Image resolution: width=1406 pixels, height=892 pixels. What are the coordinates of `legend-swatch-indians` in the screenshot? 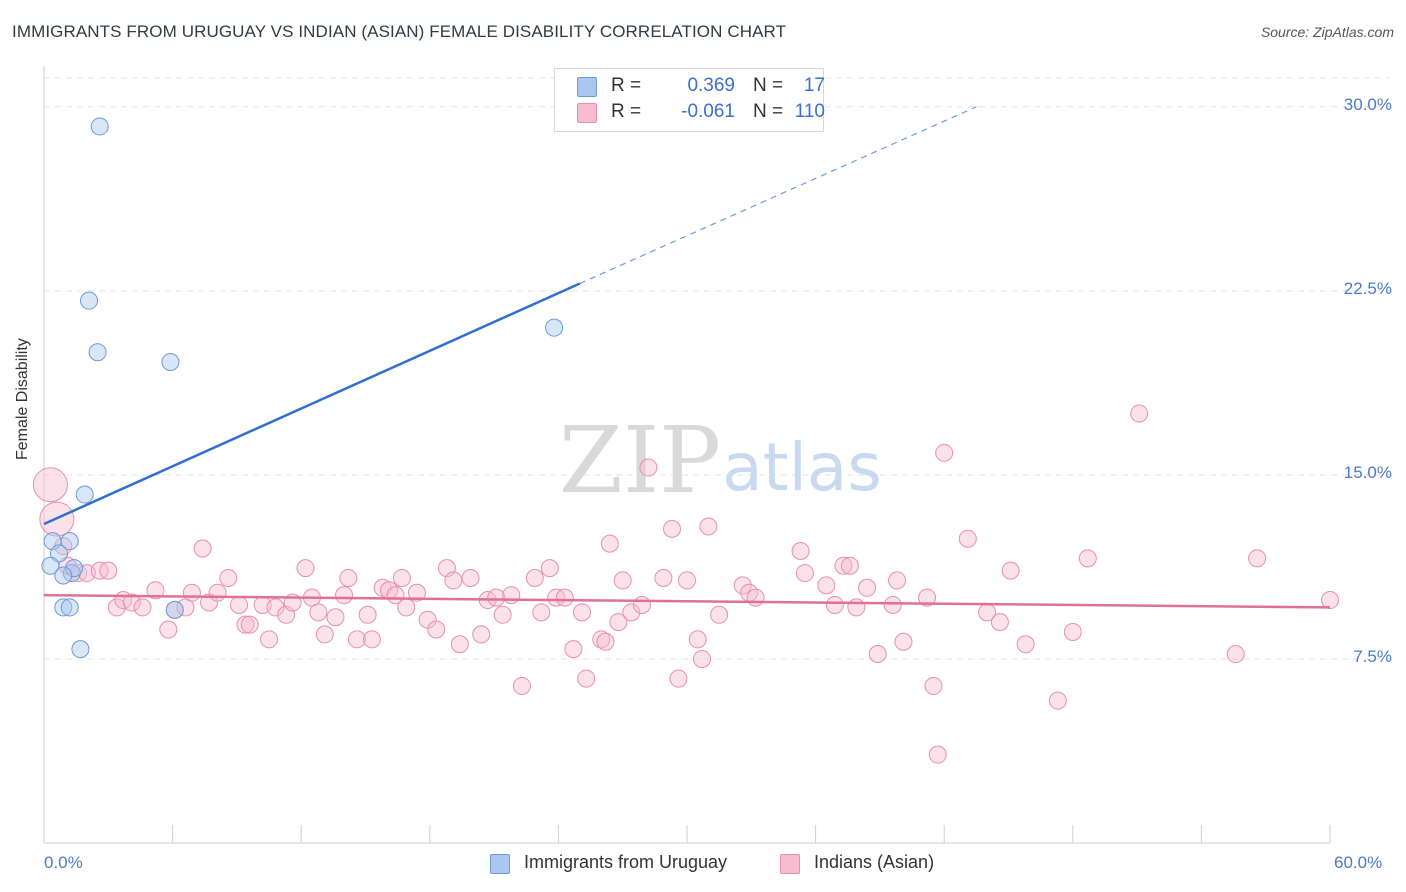 It's located at (587, 113).